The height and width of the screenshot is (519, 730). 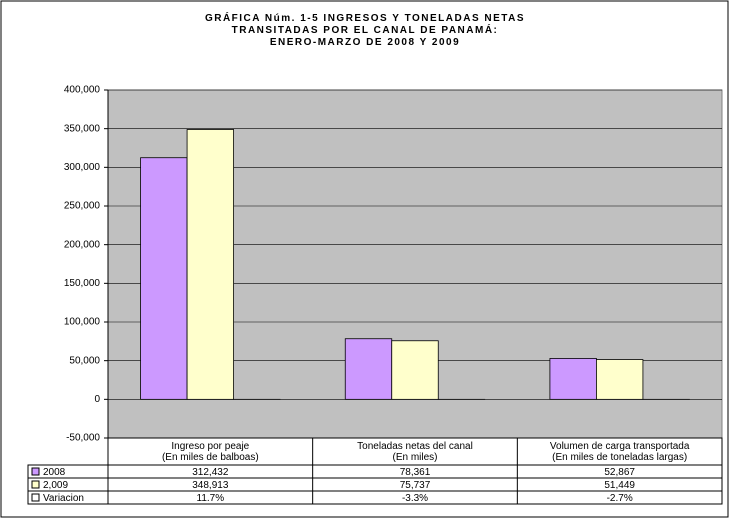 What do you see at coordinates (82, 322) in the screenshot?
I see `y-tick-label: 100,000` at bounding box center [82, 322].